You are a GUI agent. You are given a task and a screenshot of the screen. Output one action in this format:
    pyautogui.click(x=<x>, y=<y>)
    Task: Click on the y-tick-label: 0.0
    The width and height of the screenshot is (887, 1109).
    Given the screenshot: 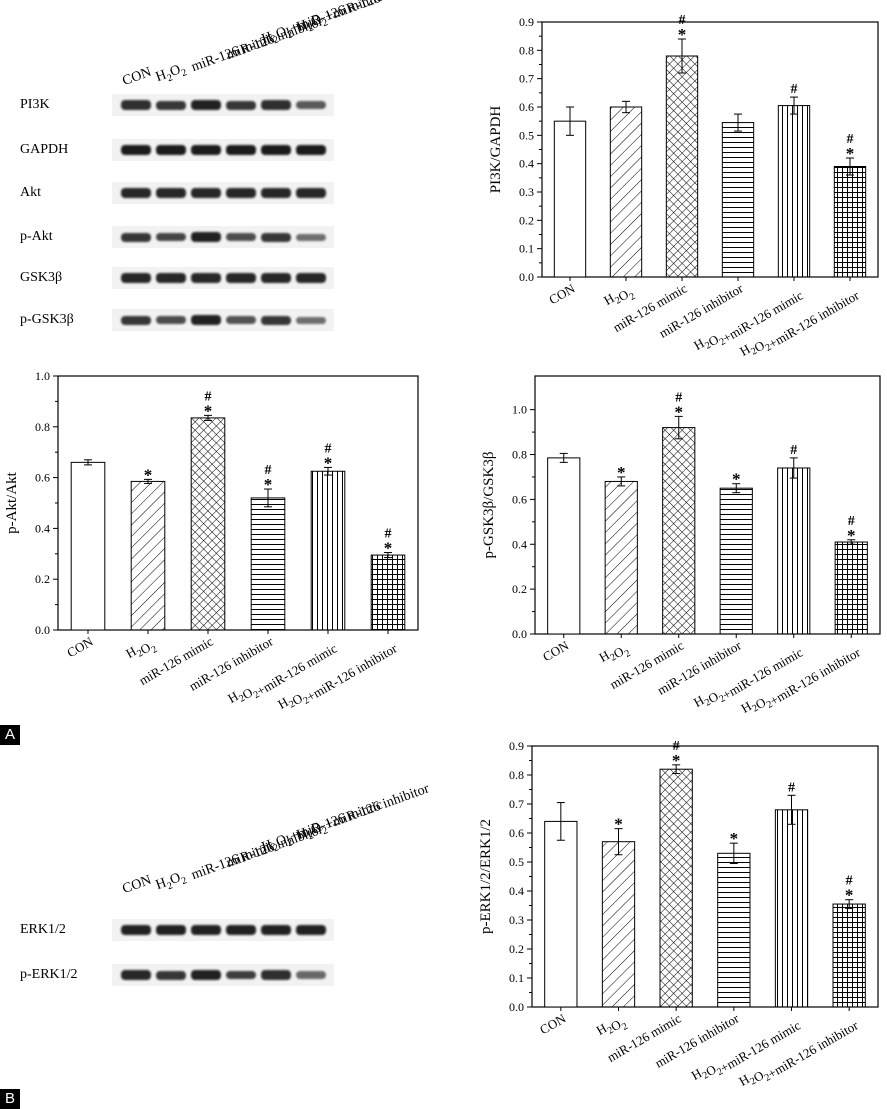 What is the action you would take?
    pyautogui.click(x=519, y=634)
    